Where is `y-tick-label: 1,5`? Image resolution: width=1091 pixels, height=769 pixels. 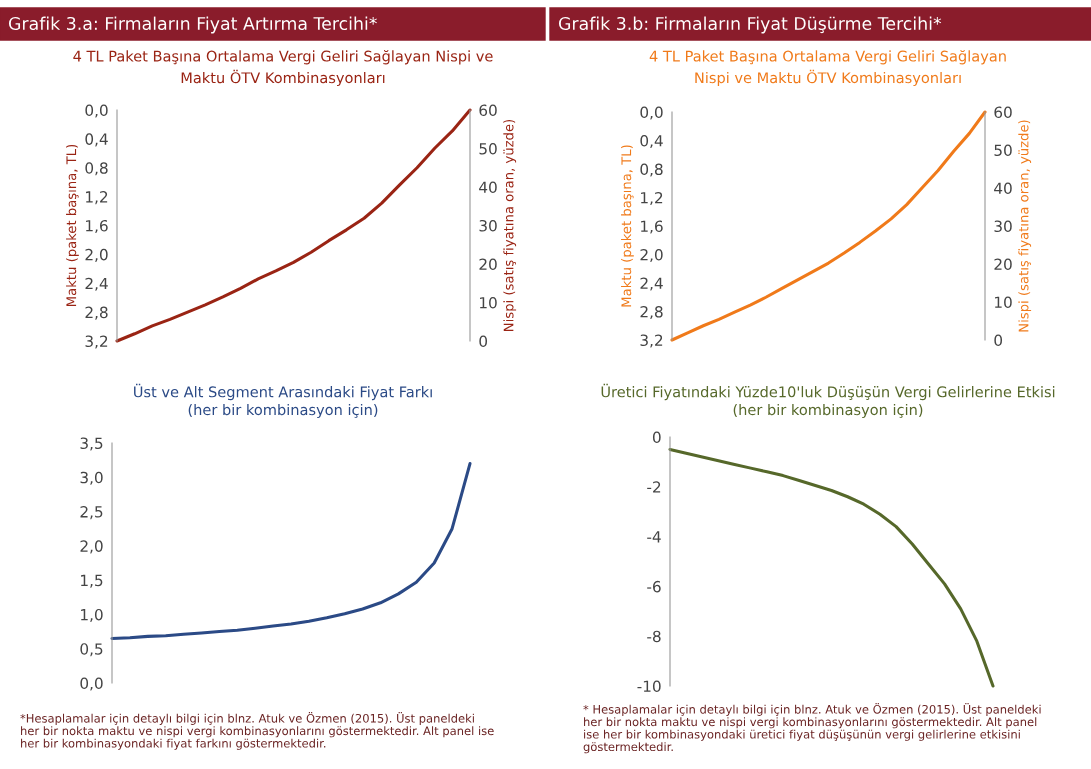 y-tick-label: 1,5 is located at coordinates (92, 581).